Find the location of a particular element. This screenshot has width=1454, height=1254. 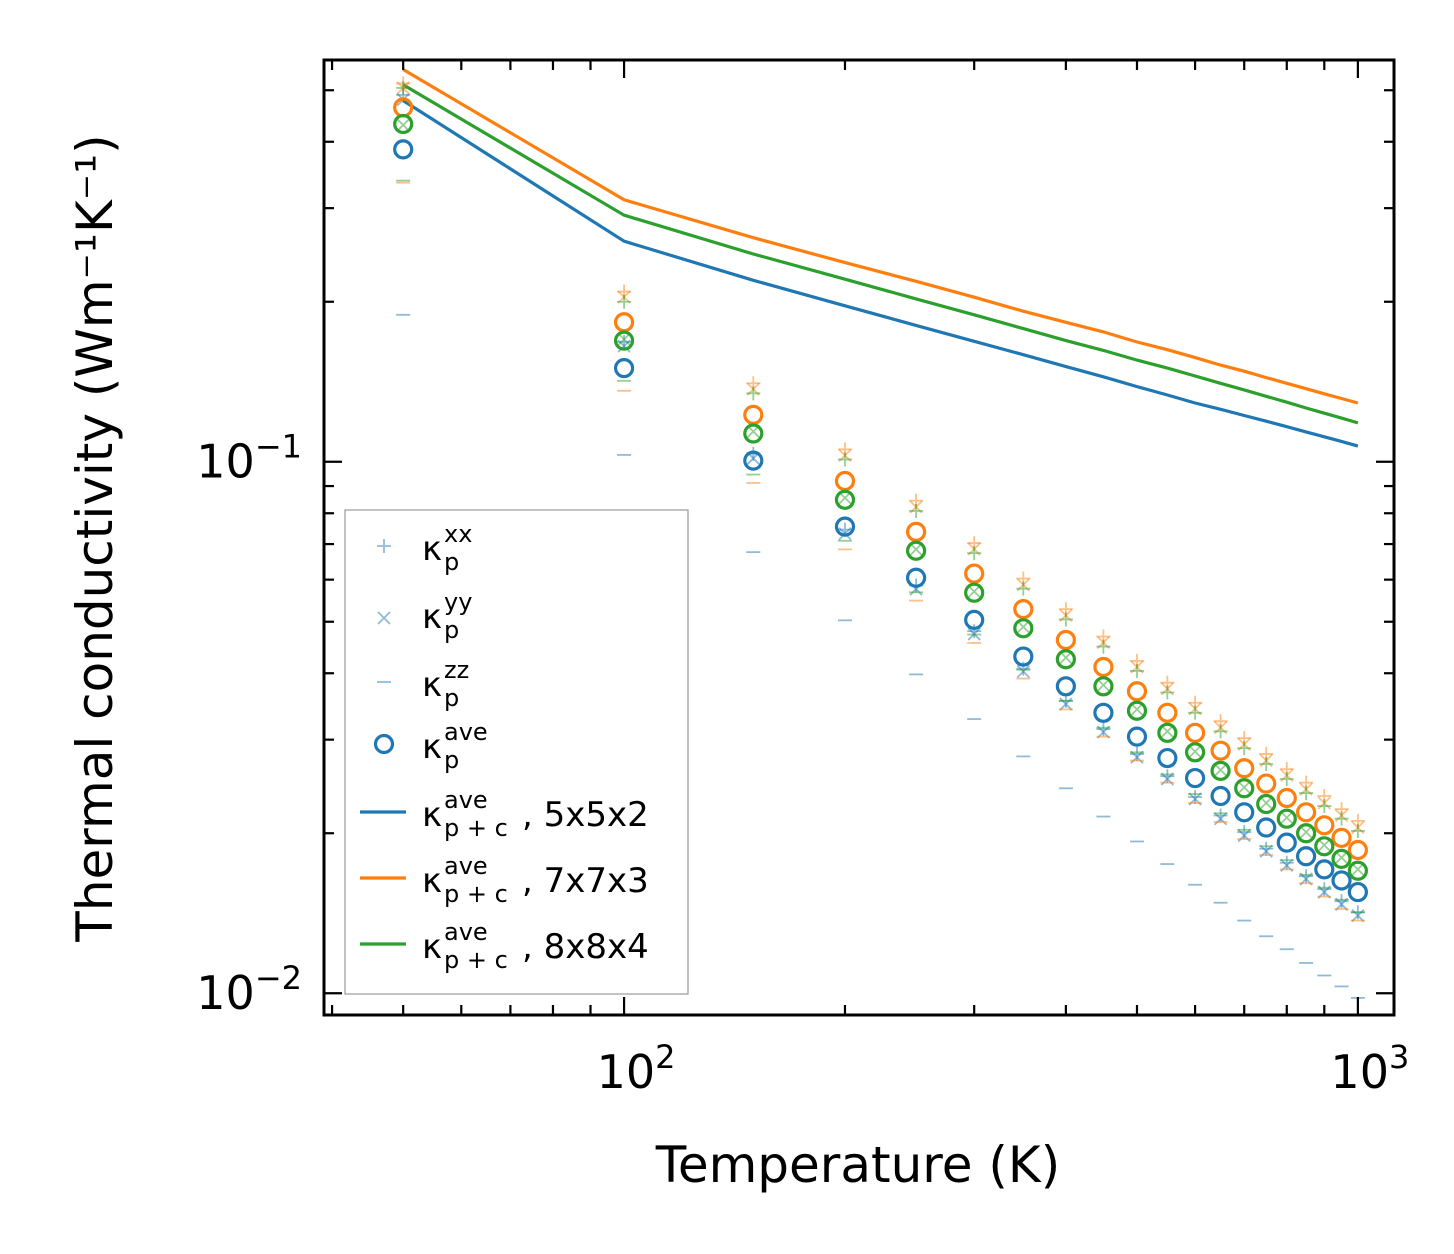

x-tick-label: 10³ is located at coordinates (1369, 1068).